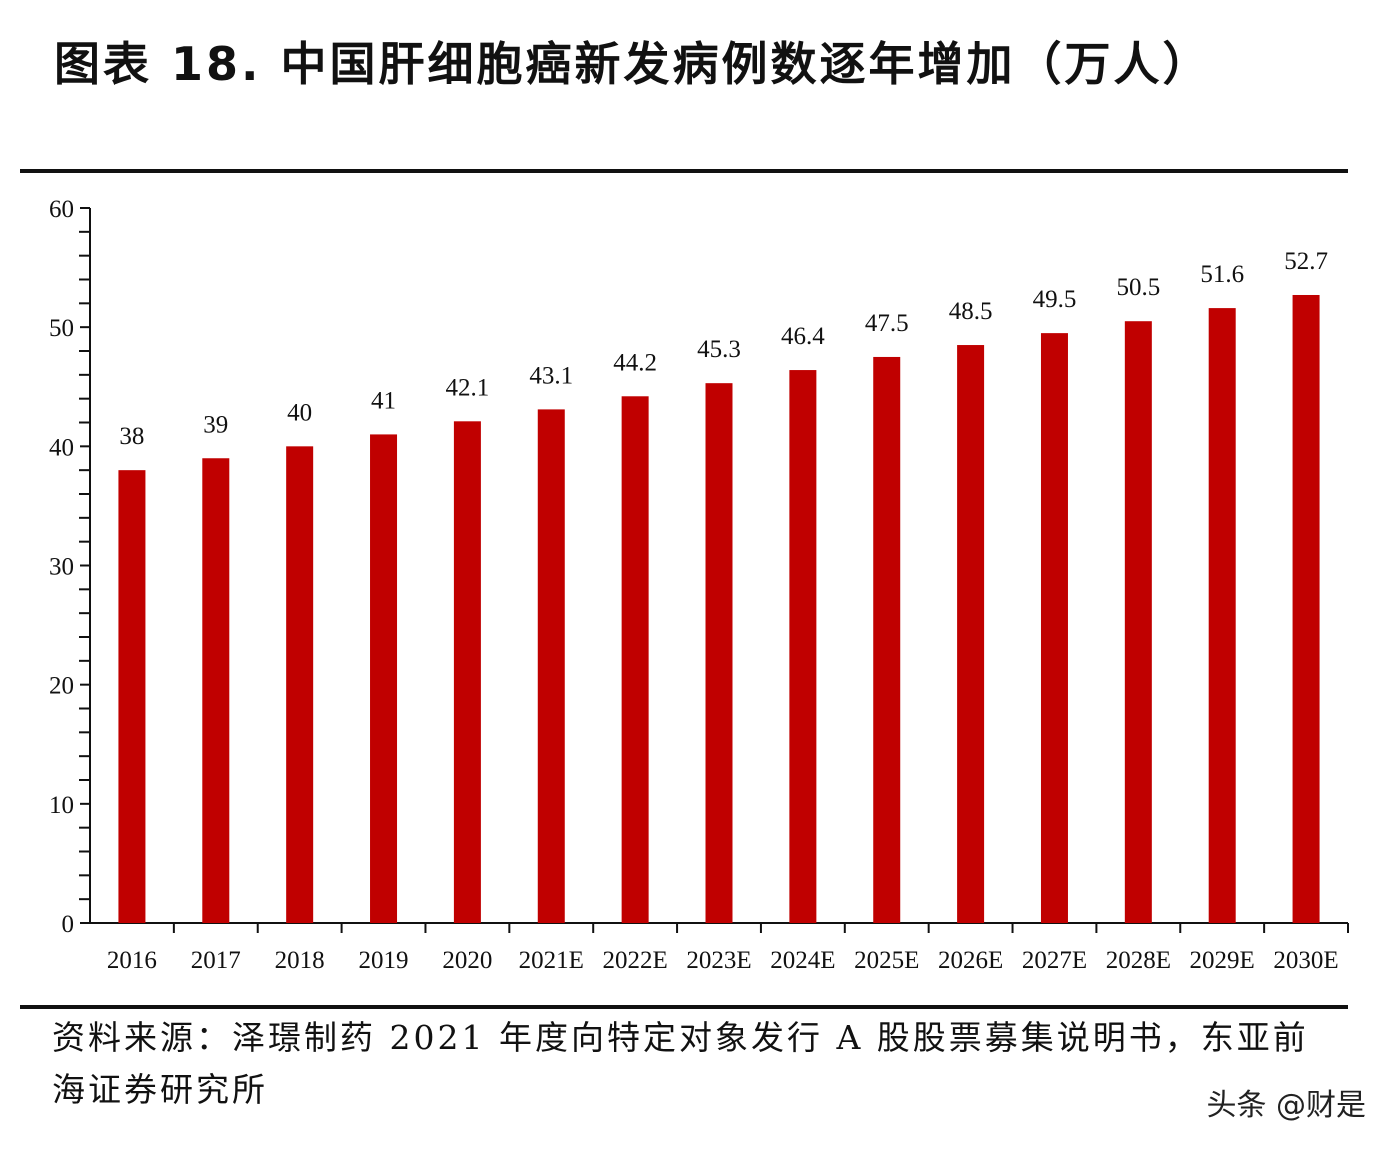 Image resolution: width=1398 pixels, height=1150 pixels. What do you see at coordinates (551, 375) in the screenshot?
I see `data-label: 43.1` at bounding box center [551, 375].